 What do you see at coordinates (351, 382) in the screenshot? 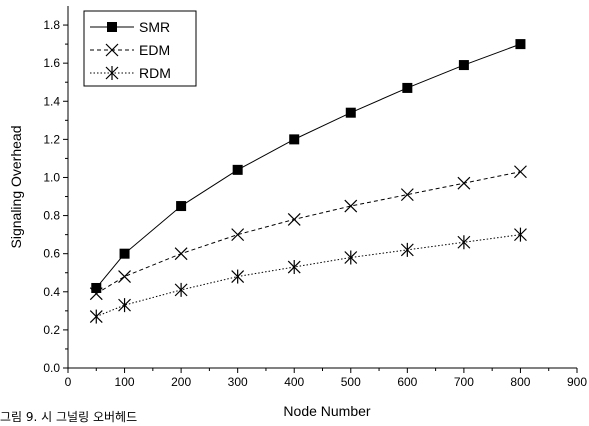
I see `x-tick-label: 500` at bounding box center [351, 382].